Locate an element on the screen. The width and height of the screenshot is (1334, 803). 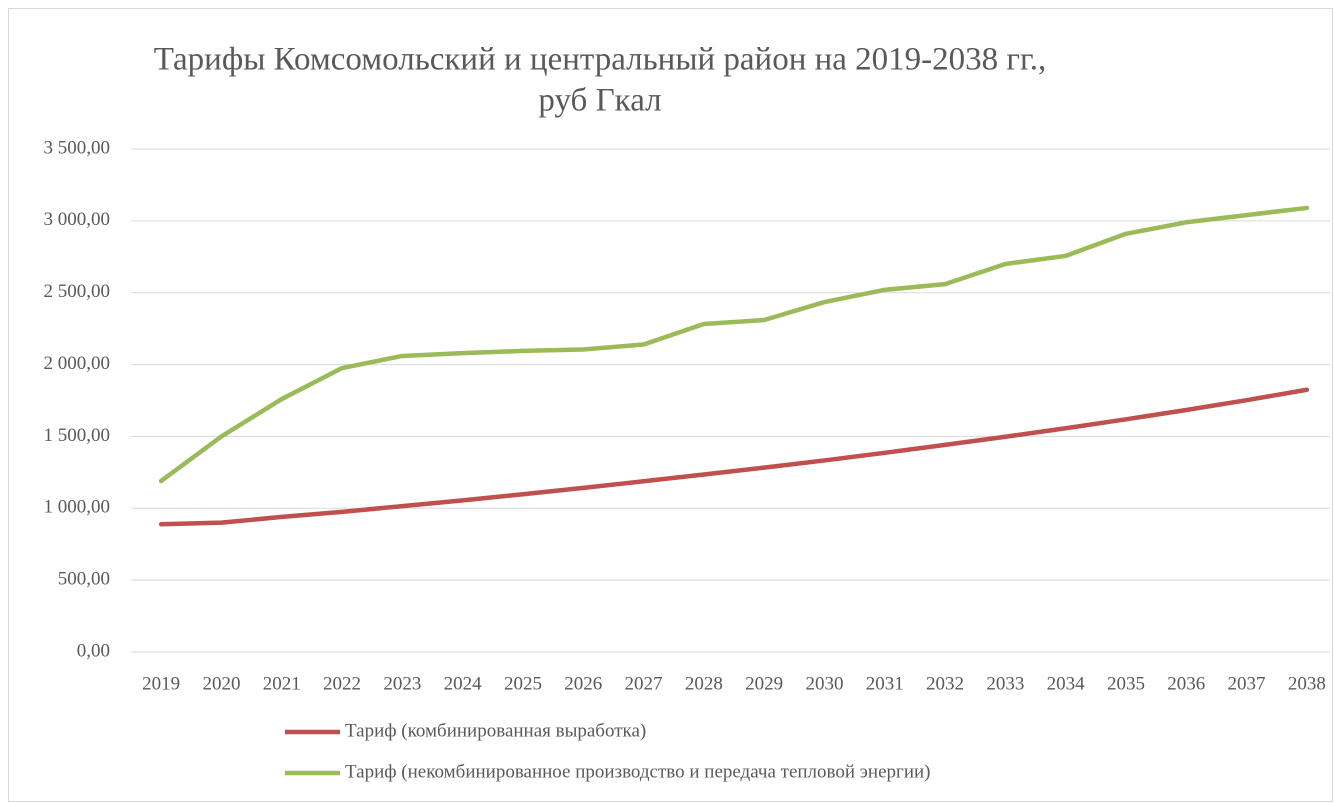
x-tick-label: 2026 is located at coordinates (583, 683).